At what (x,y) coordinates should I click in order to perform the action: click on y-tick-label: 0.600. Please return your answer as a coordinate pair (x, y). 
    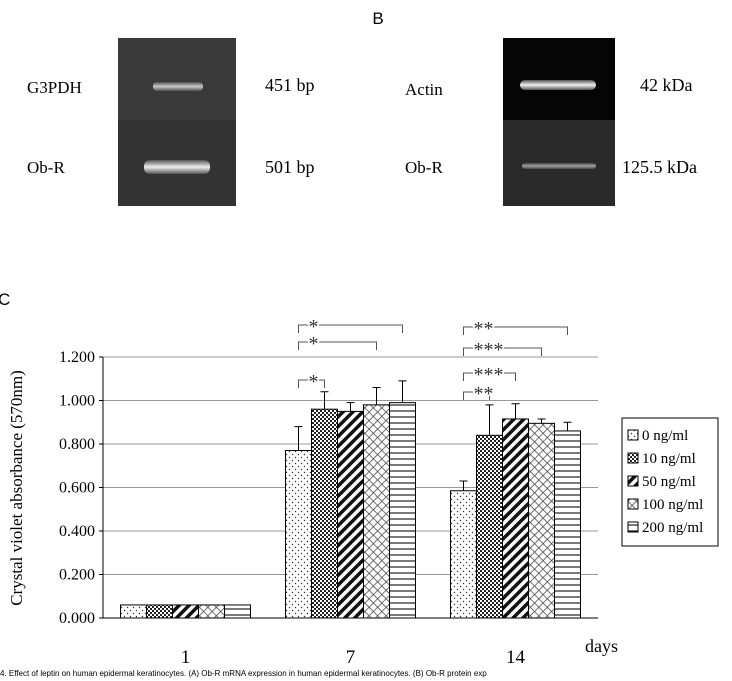
    Looking at the image, I should click on (77, 488).